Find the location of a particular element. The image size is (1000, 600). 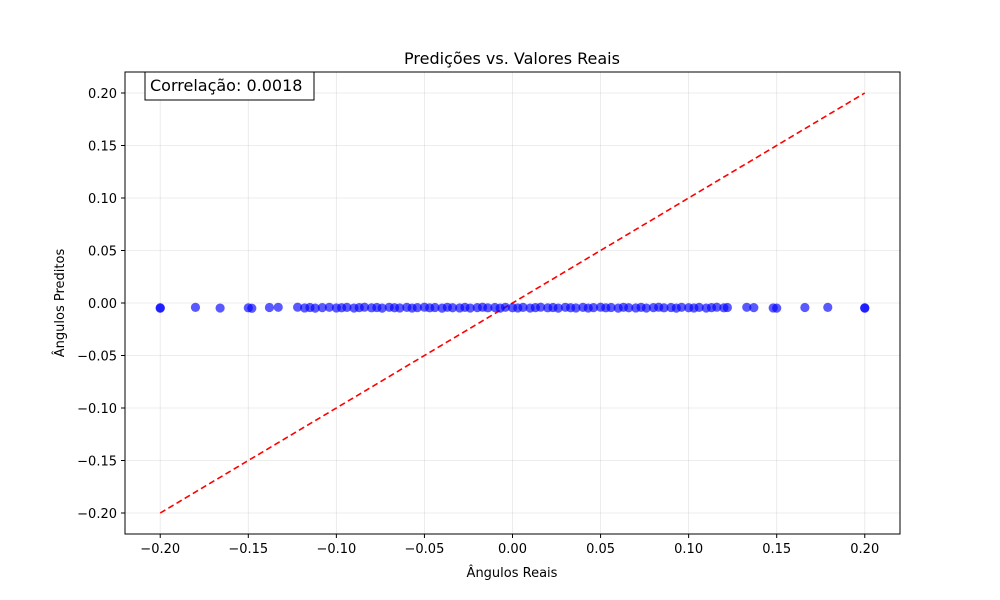

x-tick-label: 0.05 is located at coordinates (600, 549).